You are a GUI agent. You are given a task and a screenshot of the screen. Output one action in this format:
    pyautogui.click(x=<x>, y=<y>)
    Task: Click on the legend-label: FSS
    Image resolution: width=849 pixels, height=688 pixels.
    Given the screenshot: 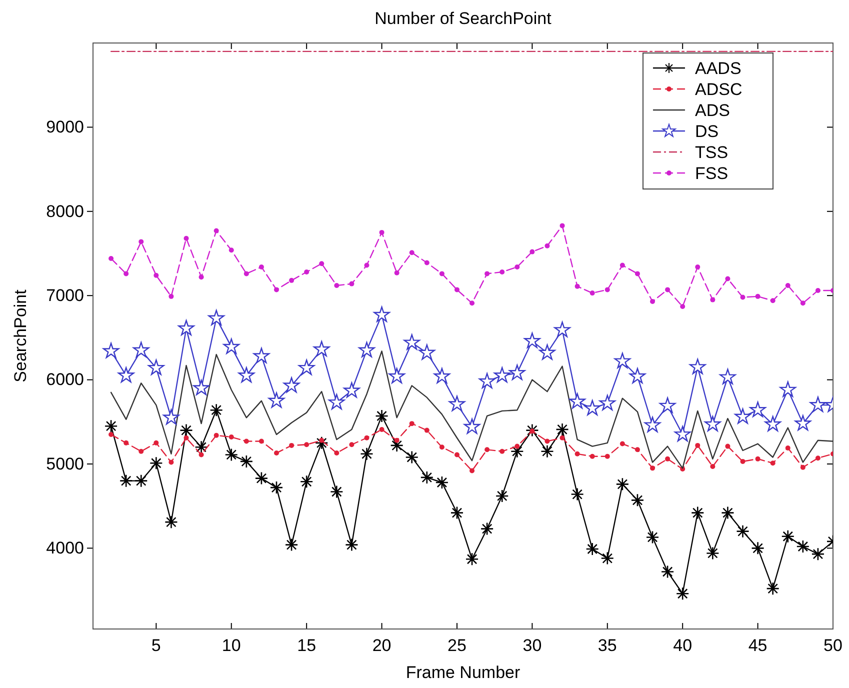 What is the action you would take?
    pyautogui.click(x=711, y=173)
    